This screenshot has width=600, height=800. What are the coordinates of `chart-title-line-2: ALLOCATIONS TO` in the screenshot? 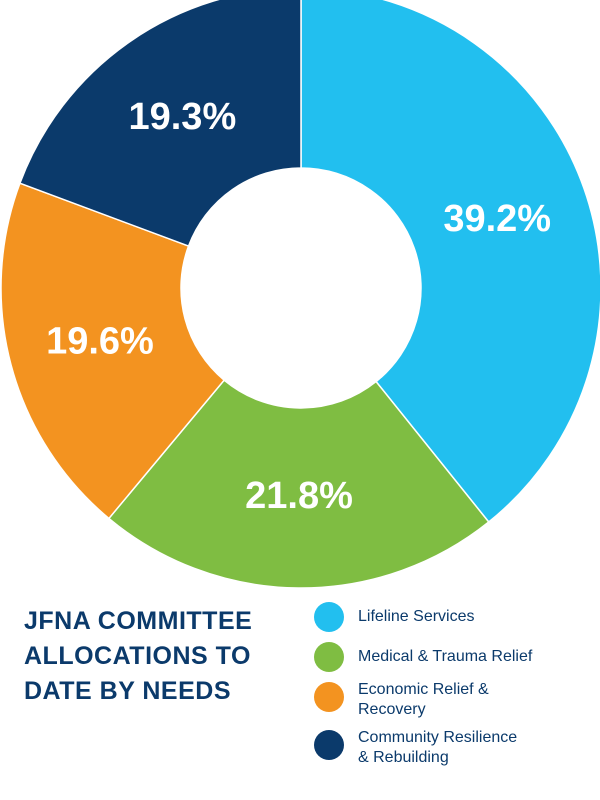 It's located at (137, 656).